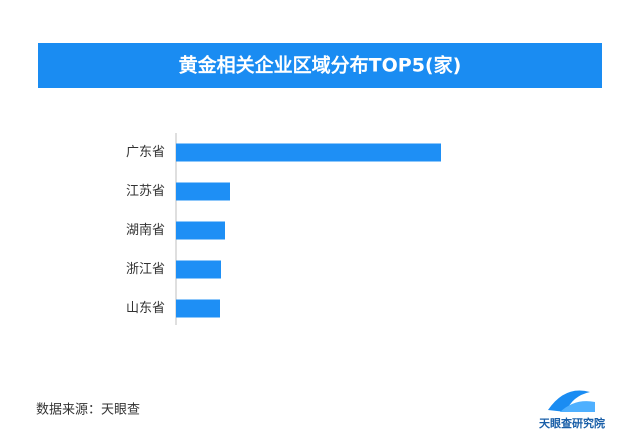 The width and height of the screenshot is (640, 445). What do you see at coordinates (145, 269) in the screenshot?
I see `y-tick-label: 浙江省` at bounding box center [145, 269].